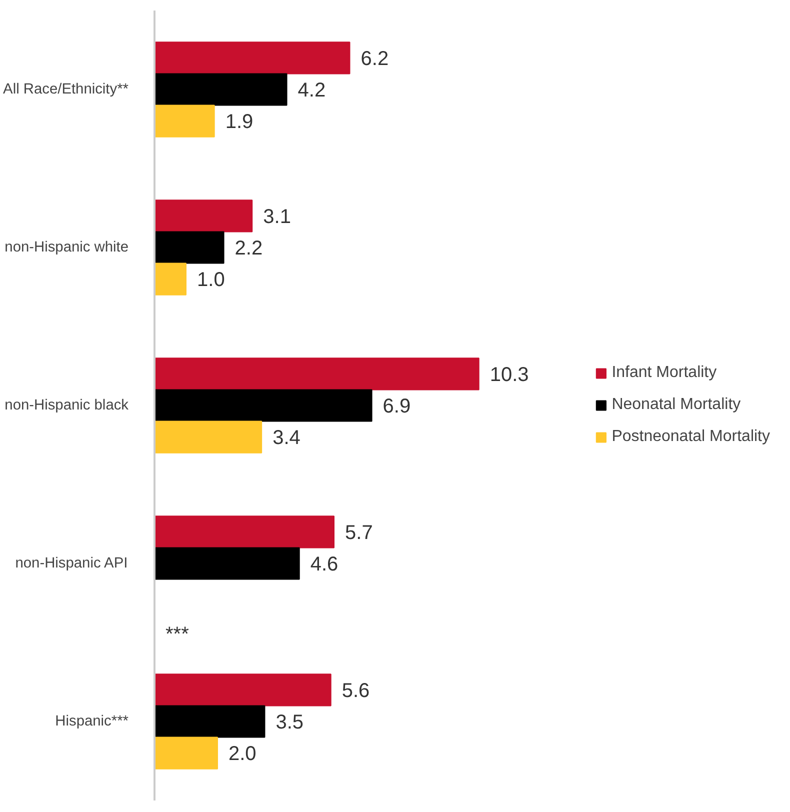  What do you see at coordinates (664, 373) in the screenshot?
I see `legend-label: Infant Mortality` at bounding box center [664, 373].